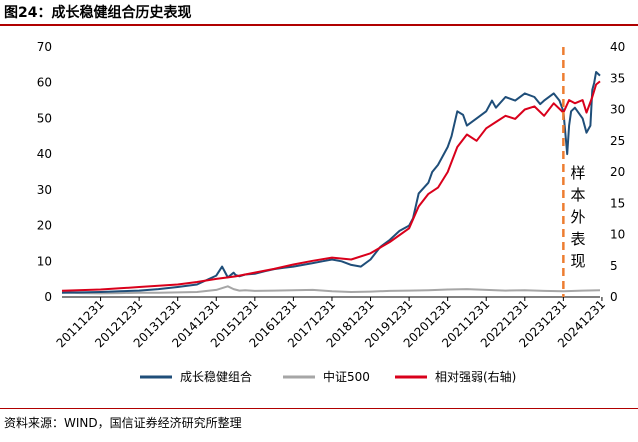 Image resolution: width=638 pixels, height=442 pixels. Describe the element at coordinates (48, 297) in the screenshot. I see `y-left-tick-label: 0` at that location.